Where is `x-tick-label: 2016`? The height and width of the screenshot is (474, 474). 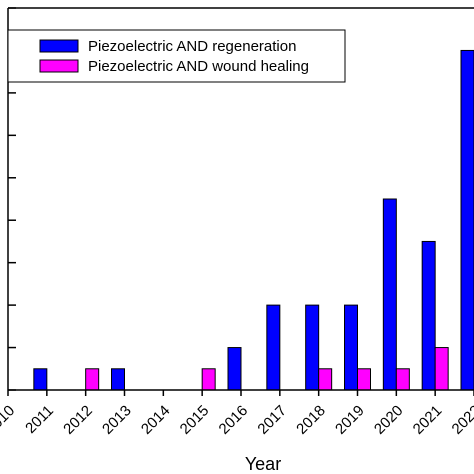
x-tick-label: 2016 is located at coordinates (234, 420).